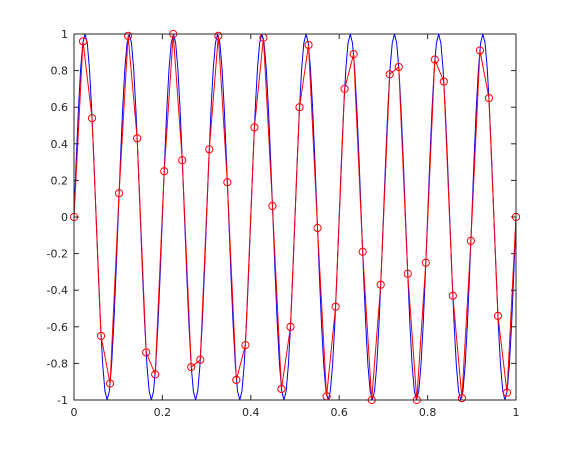  What do you see at coordinates (64, 217) in the screenshot?
I see `y-tick-label: 0` at bounding box center [64, 217].